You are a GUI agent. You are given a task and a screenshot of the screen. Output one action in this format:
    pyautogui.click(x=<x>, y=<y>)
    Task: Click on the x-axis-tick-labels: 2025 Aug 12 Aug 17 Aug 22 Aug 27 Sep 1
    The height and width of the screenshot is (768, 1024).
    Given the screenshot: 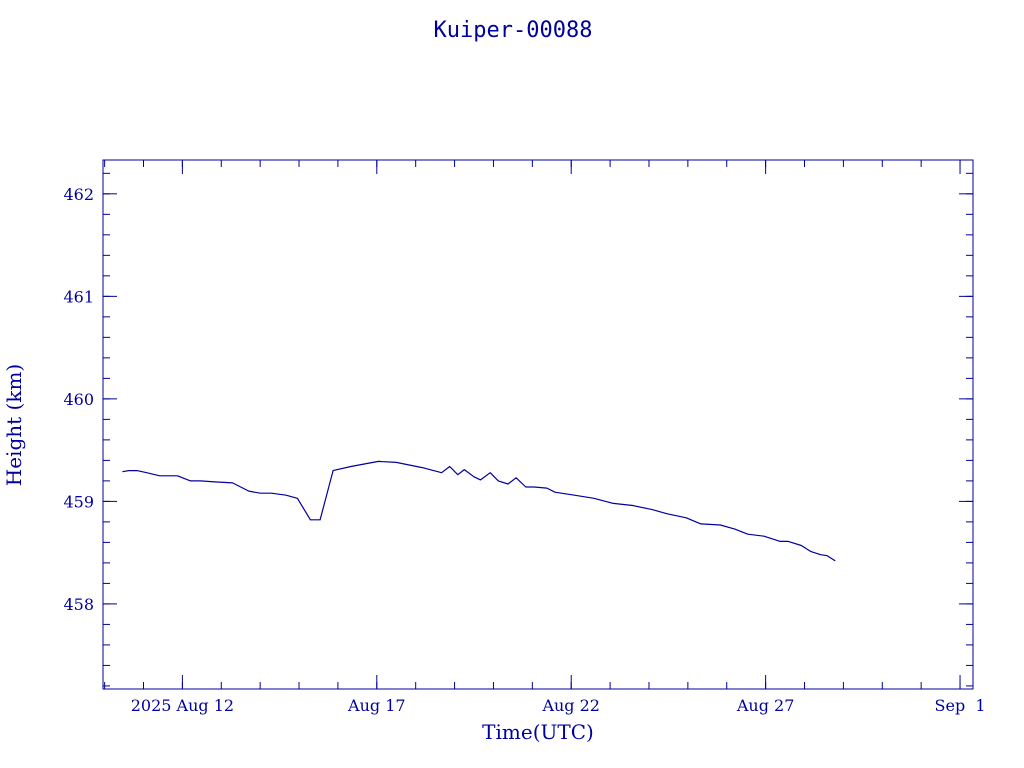 What is the action you would take?
    pyautogui.click(x=558, y=705)
    